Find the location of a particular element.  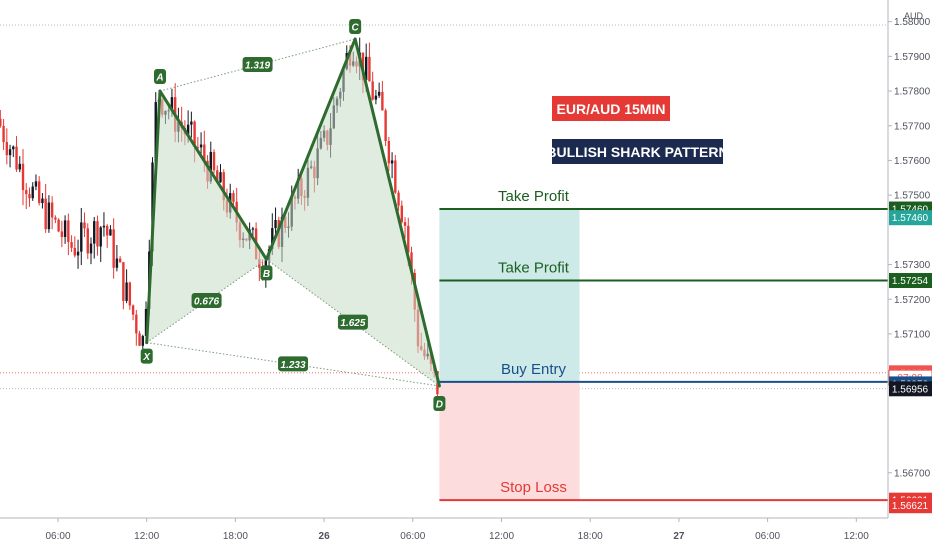

ratio-badge-1: 0.676 is located at coordinates (206, 300).